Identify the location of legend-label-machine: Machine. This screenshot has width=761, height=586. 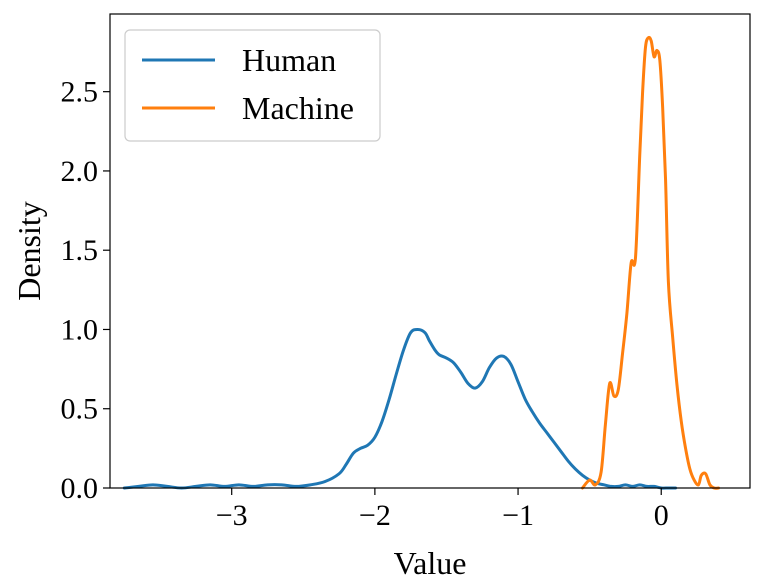
(298, 108).